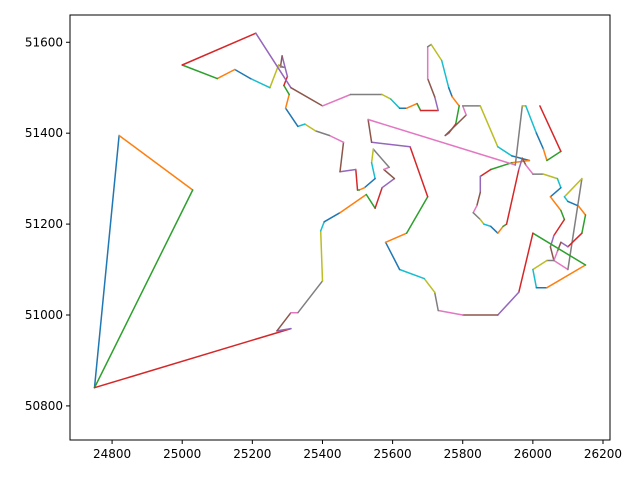 Image resolution: width=640 pixels, height=485 pixels. Describe the element at coordinates (44, 315) in the screenshot. I see `y-tick-label: 51000` at that location.